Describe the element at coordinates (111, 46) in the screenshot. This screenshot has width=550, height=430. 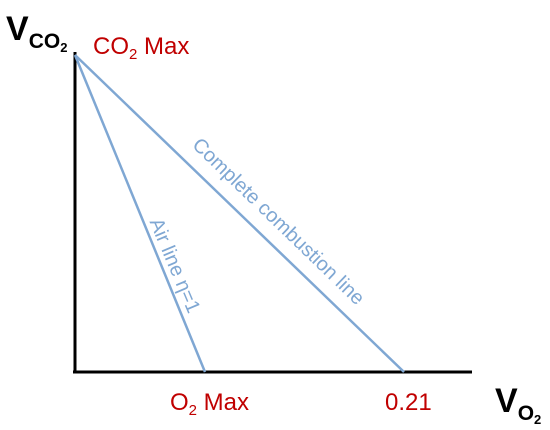
I see `co2-max-main: CO` at that location.